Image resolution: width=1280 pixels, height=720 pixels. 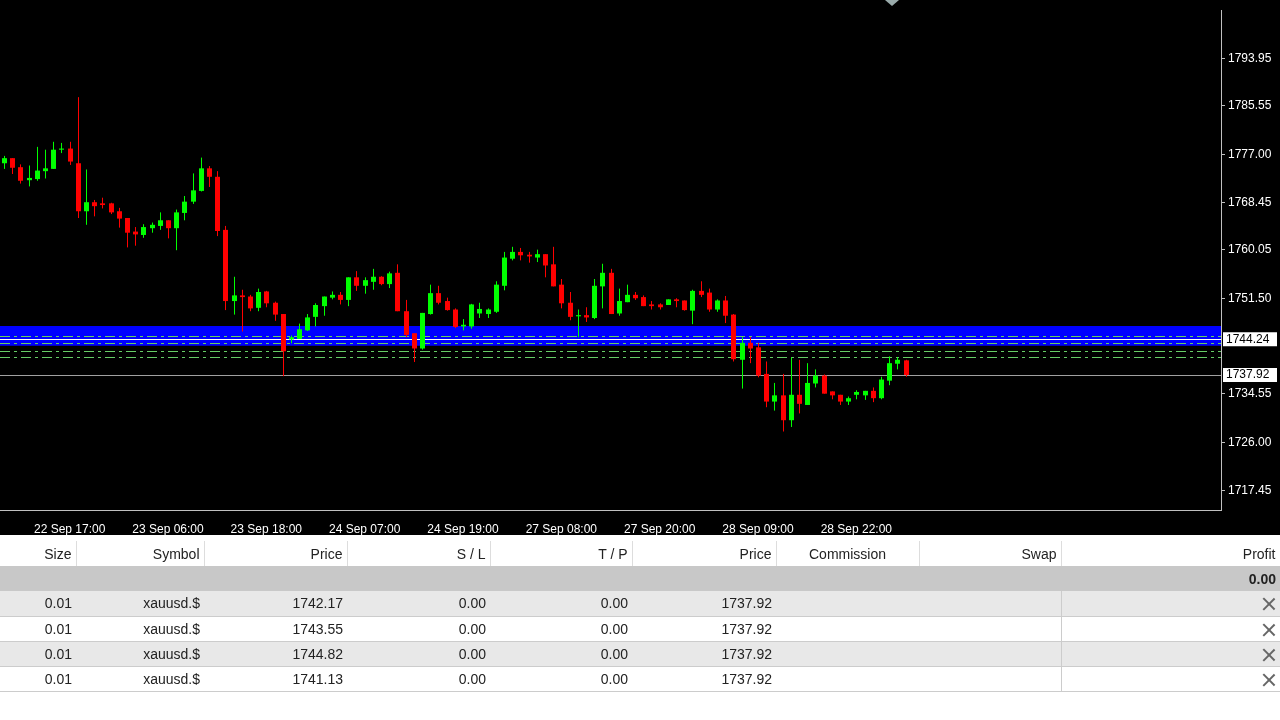 What do you see at coordinates (561, 528) in the screenshot?
I see `x-tick-label: 27 Sep 08:00` at bounding box center [561, 528].